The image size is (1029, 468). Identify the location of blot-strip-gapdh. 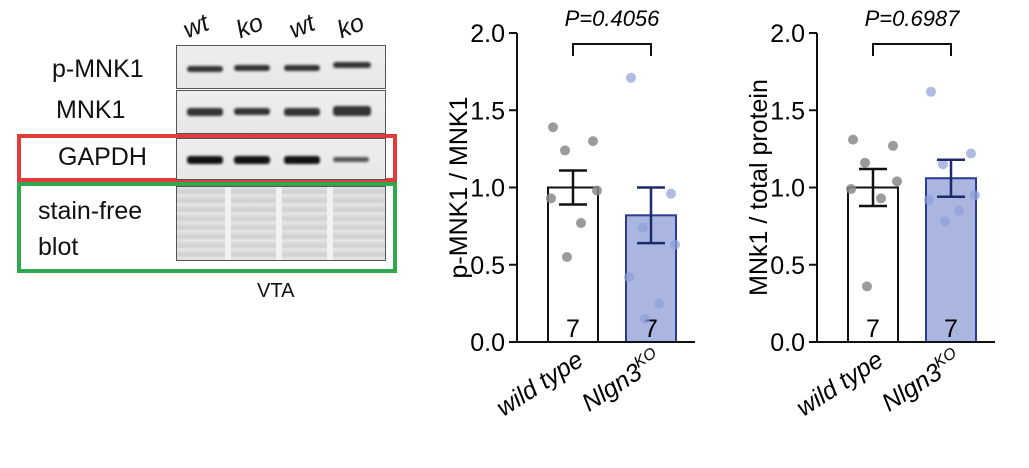
(281, 159).